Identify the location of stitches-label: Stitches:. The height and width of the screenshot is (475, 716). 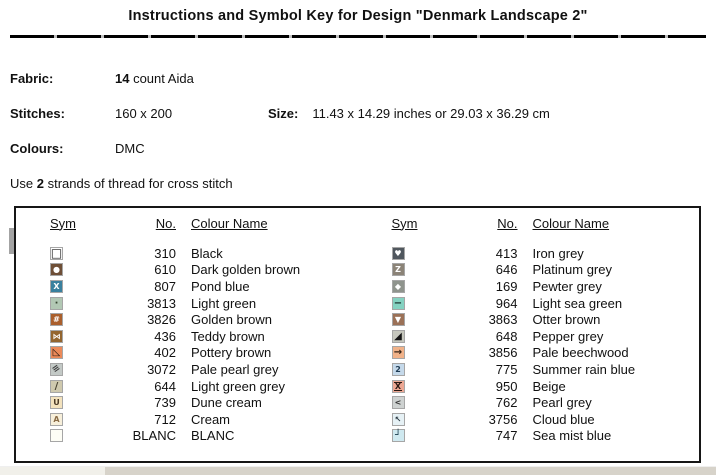
(37, 113).